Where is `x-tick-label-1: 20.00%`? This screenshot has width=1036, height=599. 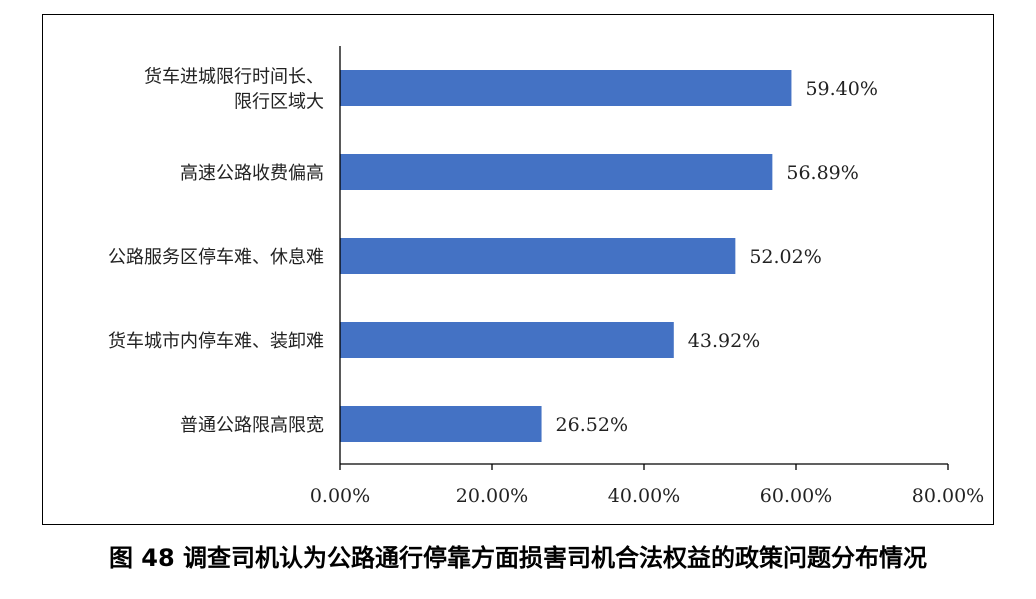 x-tick-label-1: 20.00% is located at coordinates (492, 496).